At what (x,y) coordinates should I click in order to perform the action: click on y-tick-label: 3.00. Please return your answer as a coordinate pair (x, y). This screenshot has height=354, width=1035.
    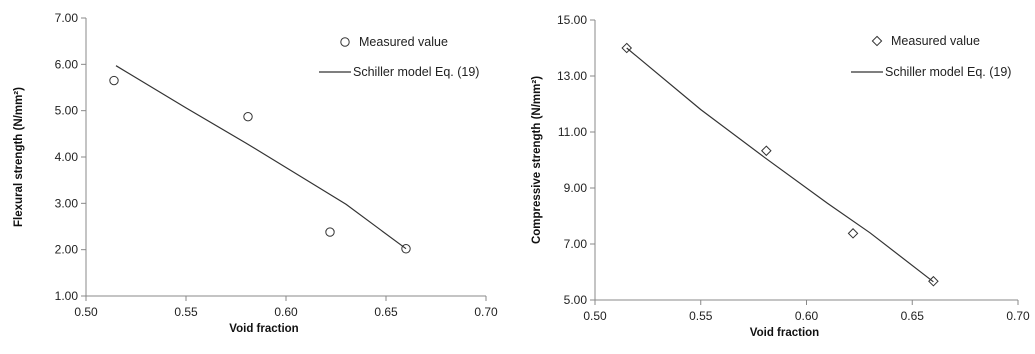
    Looking at the image, I should click on (67, 203).